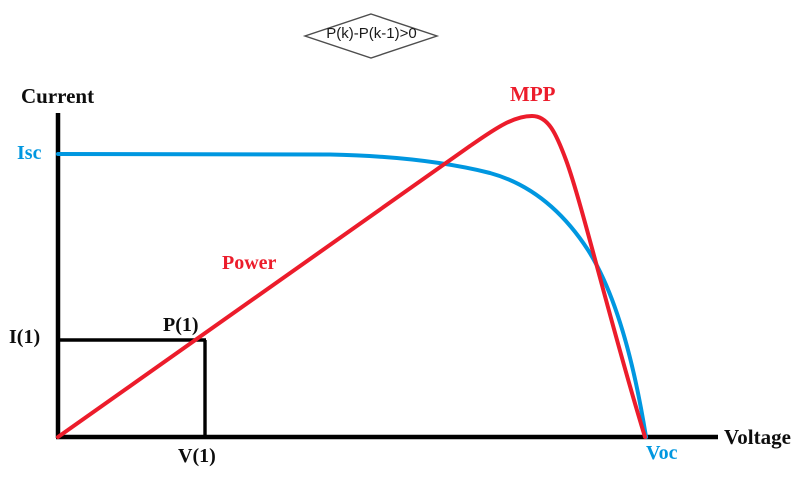 The height and width of the screenshot is (478, 807). I want to click on x-axis-title: Voltage, so click(757, 437).